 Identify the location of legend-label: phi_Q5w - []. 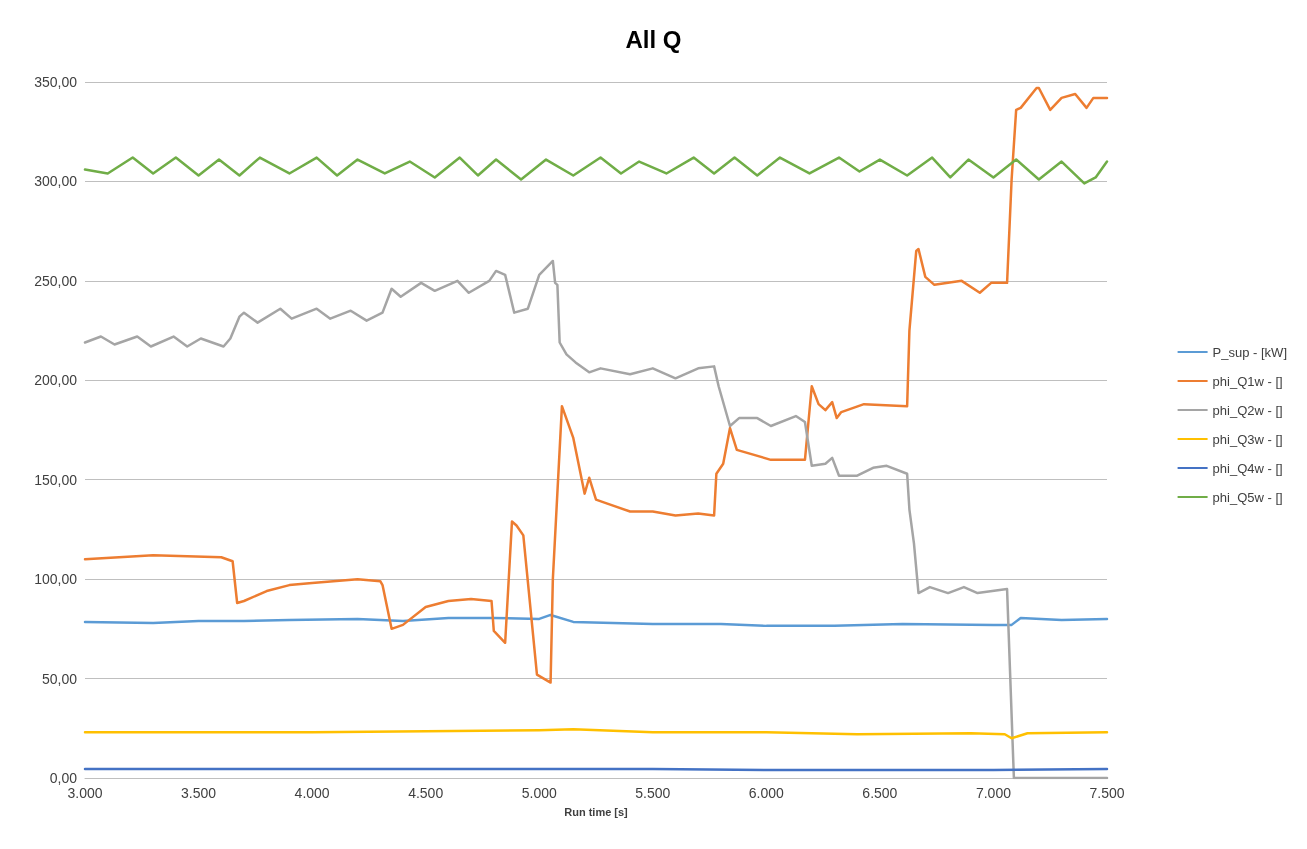
(1247, 497).